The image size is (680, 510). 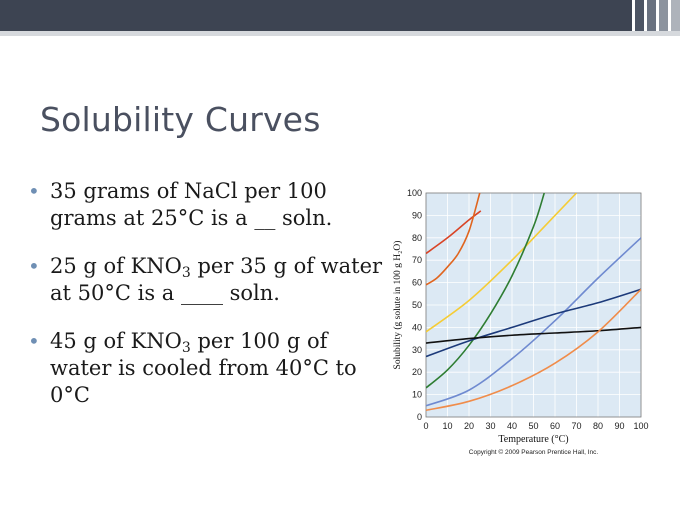 What do you see at coordinates (417, 305) in the screenshot?
I see `y-tick-label: 50` at bounding box center [417, 305].